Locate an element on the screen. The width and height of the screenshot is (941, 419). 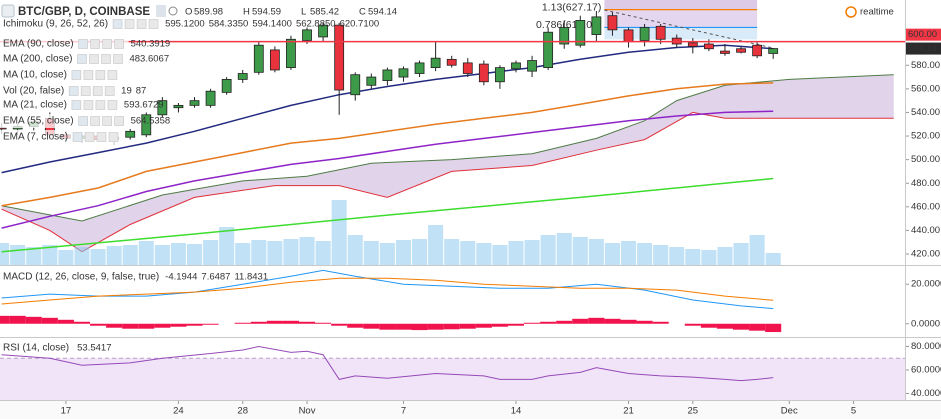
macd-title: MACD (12, 26, close, 9, false, true) is located at coordinates (81, 277).